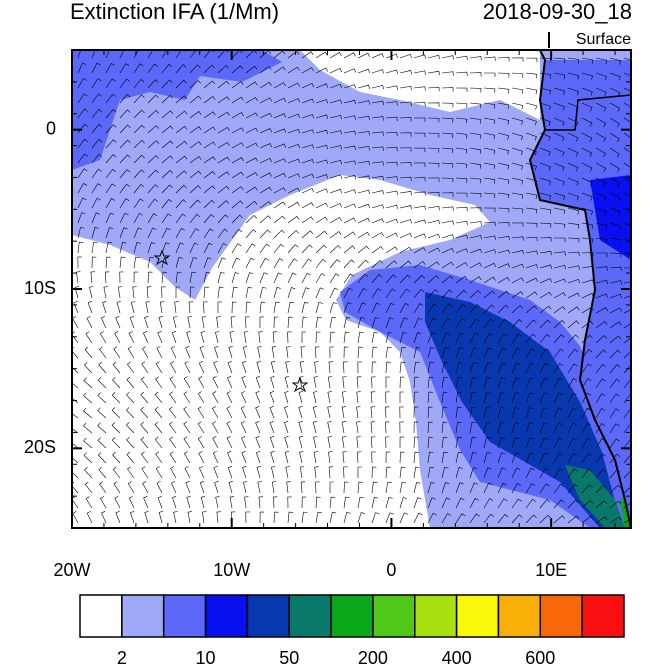 This screenshot has height=672, width=650. I want to click on colorbar-swatch, so click(436, 616).